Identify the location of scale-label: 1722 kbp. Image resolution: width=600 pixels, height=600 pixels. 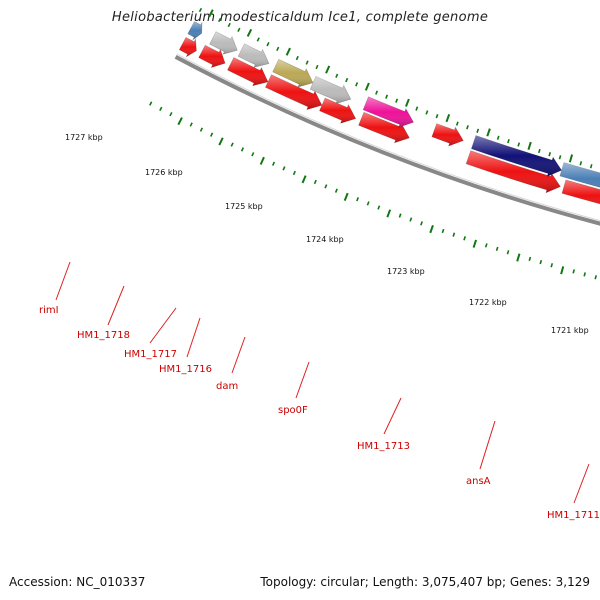
(488, 302).